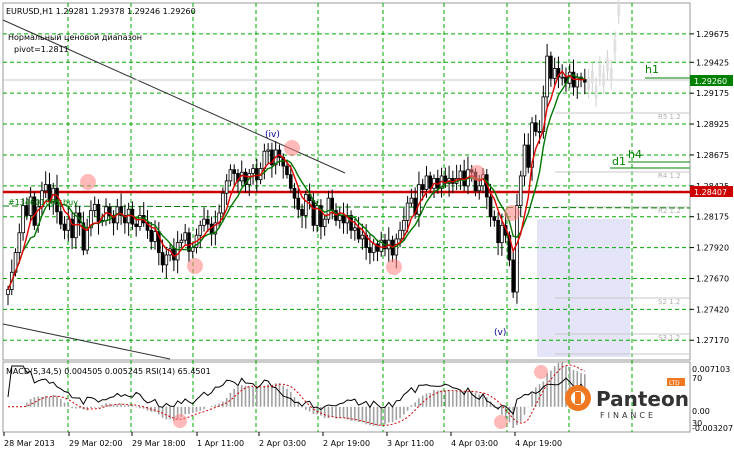  What do you see at coordinates (578, 398) in the screenshot?
I see `logo-emblem-pillar` at bounding box center [578, 398].